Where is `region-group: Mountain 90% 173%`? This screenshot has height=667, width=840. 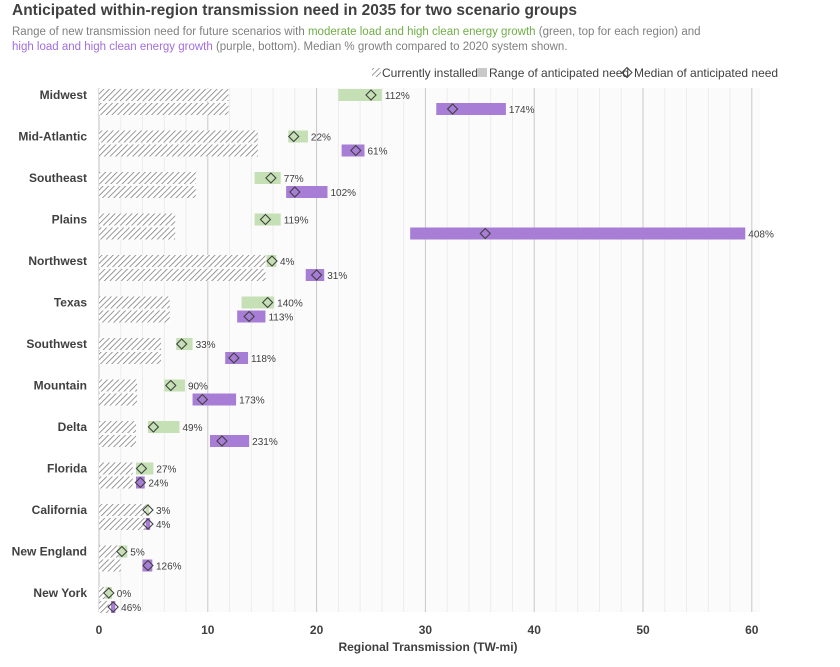
region-group: Mountain 90% 173% is located at coordinates (149, 393).